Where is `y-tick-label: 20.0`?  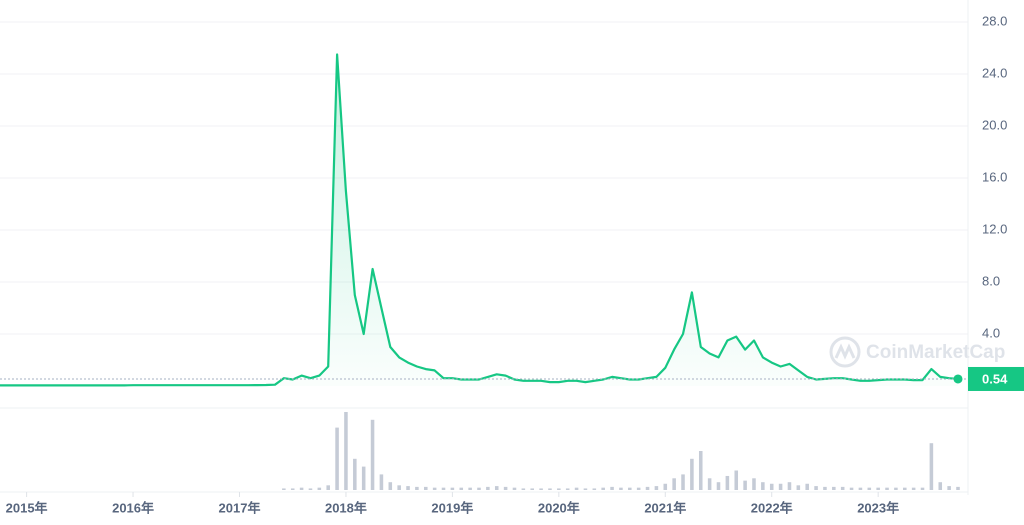
y-tick-label: 20.0 is located at coordinates (994, 124).